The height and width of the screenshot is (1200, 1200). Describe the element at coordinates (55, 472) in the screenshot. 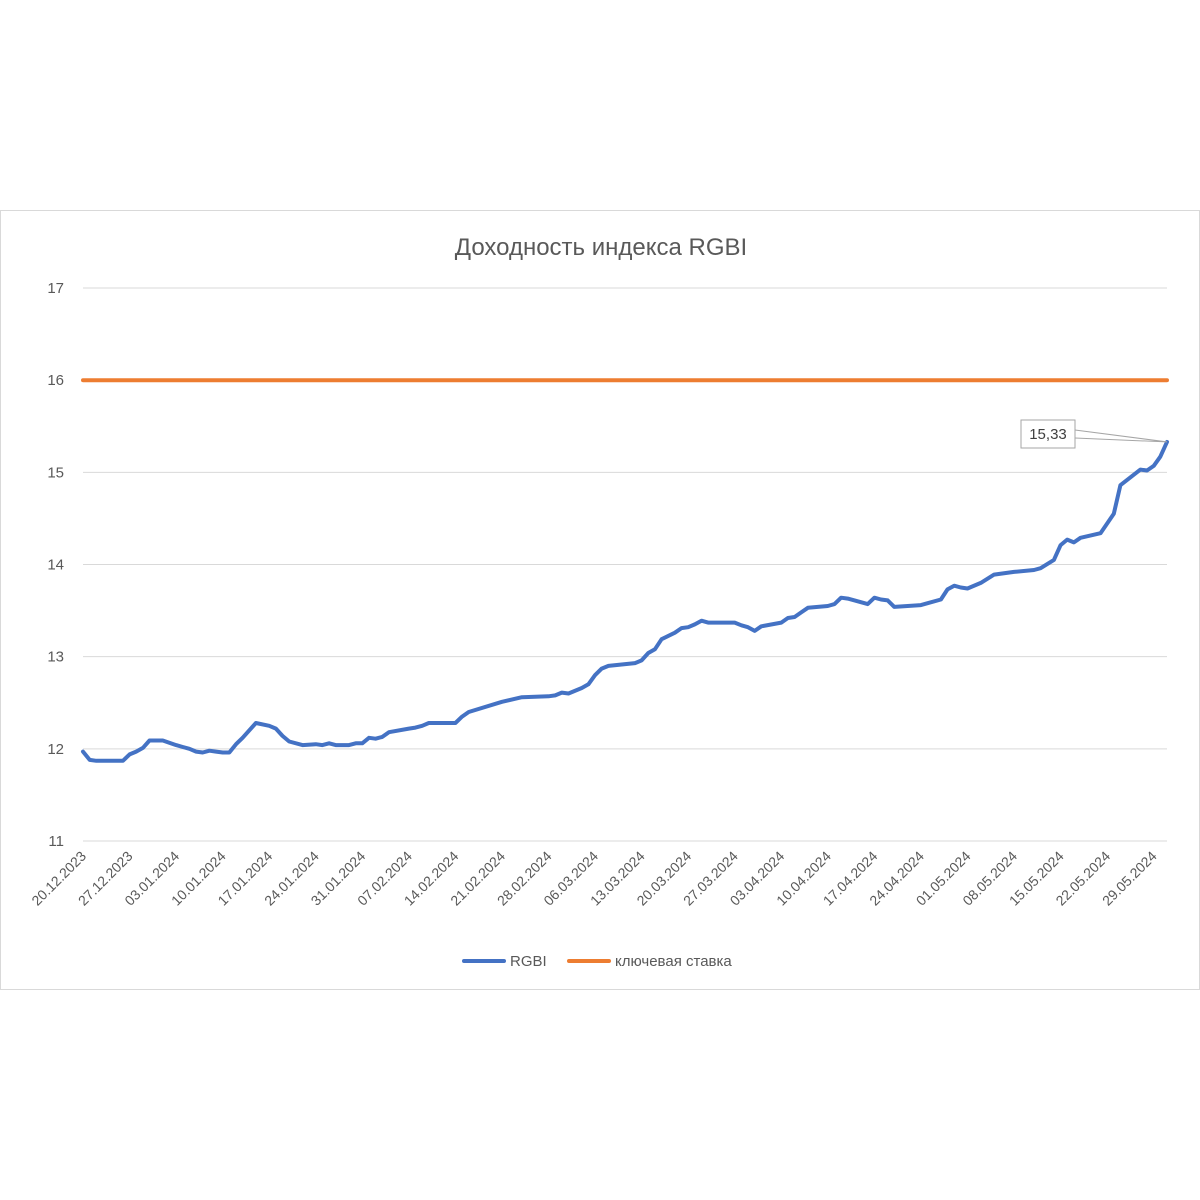

I see `y-tick-label: 15` at that location.